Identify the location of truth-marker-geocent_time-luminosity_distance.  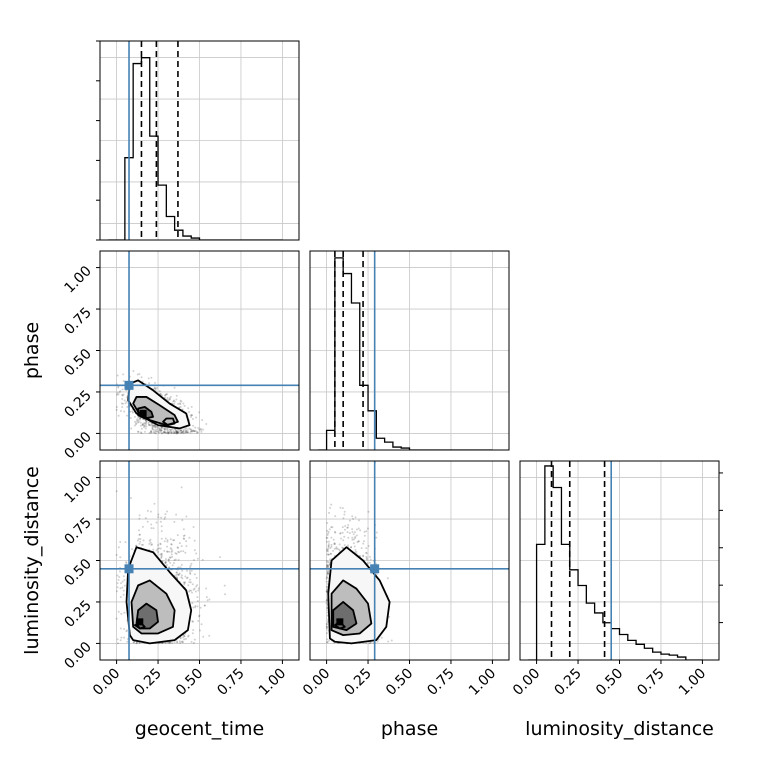
(129, 569).